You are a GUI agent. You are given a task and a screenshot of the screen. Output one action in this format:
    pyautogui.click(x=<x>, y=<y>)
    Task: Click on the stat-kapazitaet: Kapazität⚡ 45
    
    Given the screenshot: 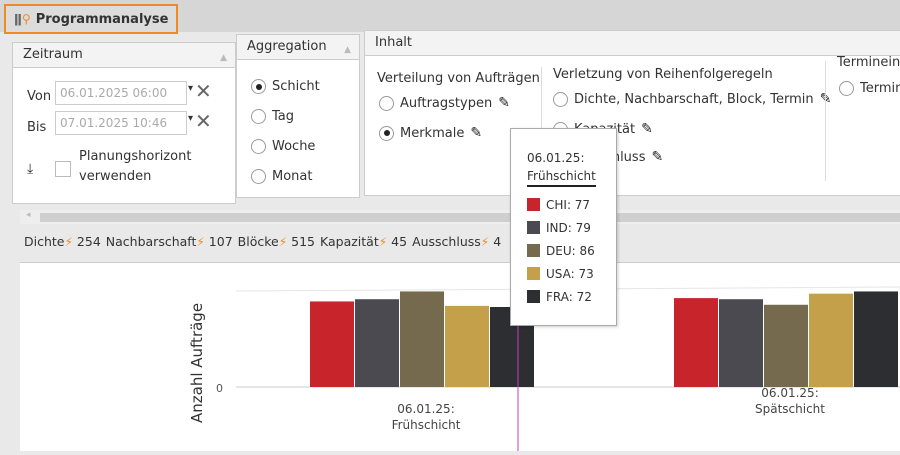 What is the action you would take?
    pyautogui.click(x=364, y=241)
    